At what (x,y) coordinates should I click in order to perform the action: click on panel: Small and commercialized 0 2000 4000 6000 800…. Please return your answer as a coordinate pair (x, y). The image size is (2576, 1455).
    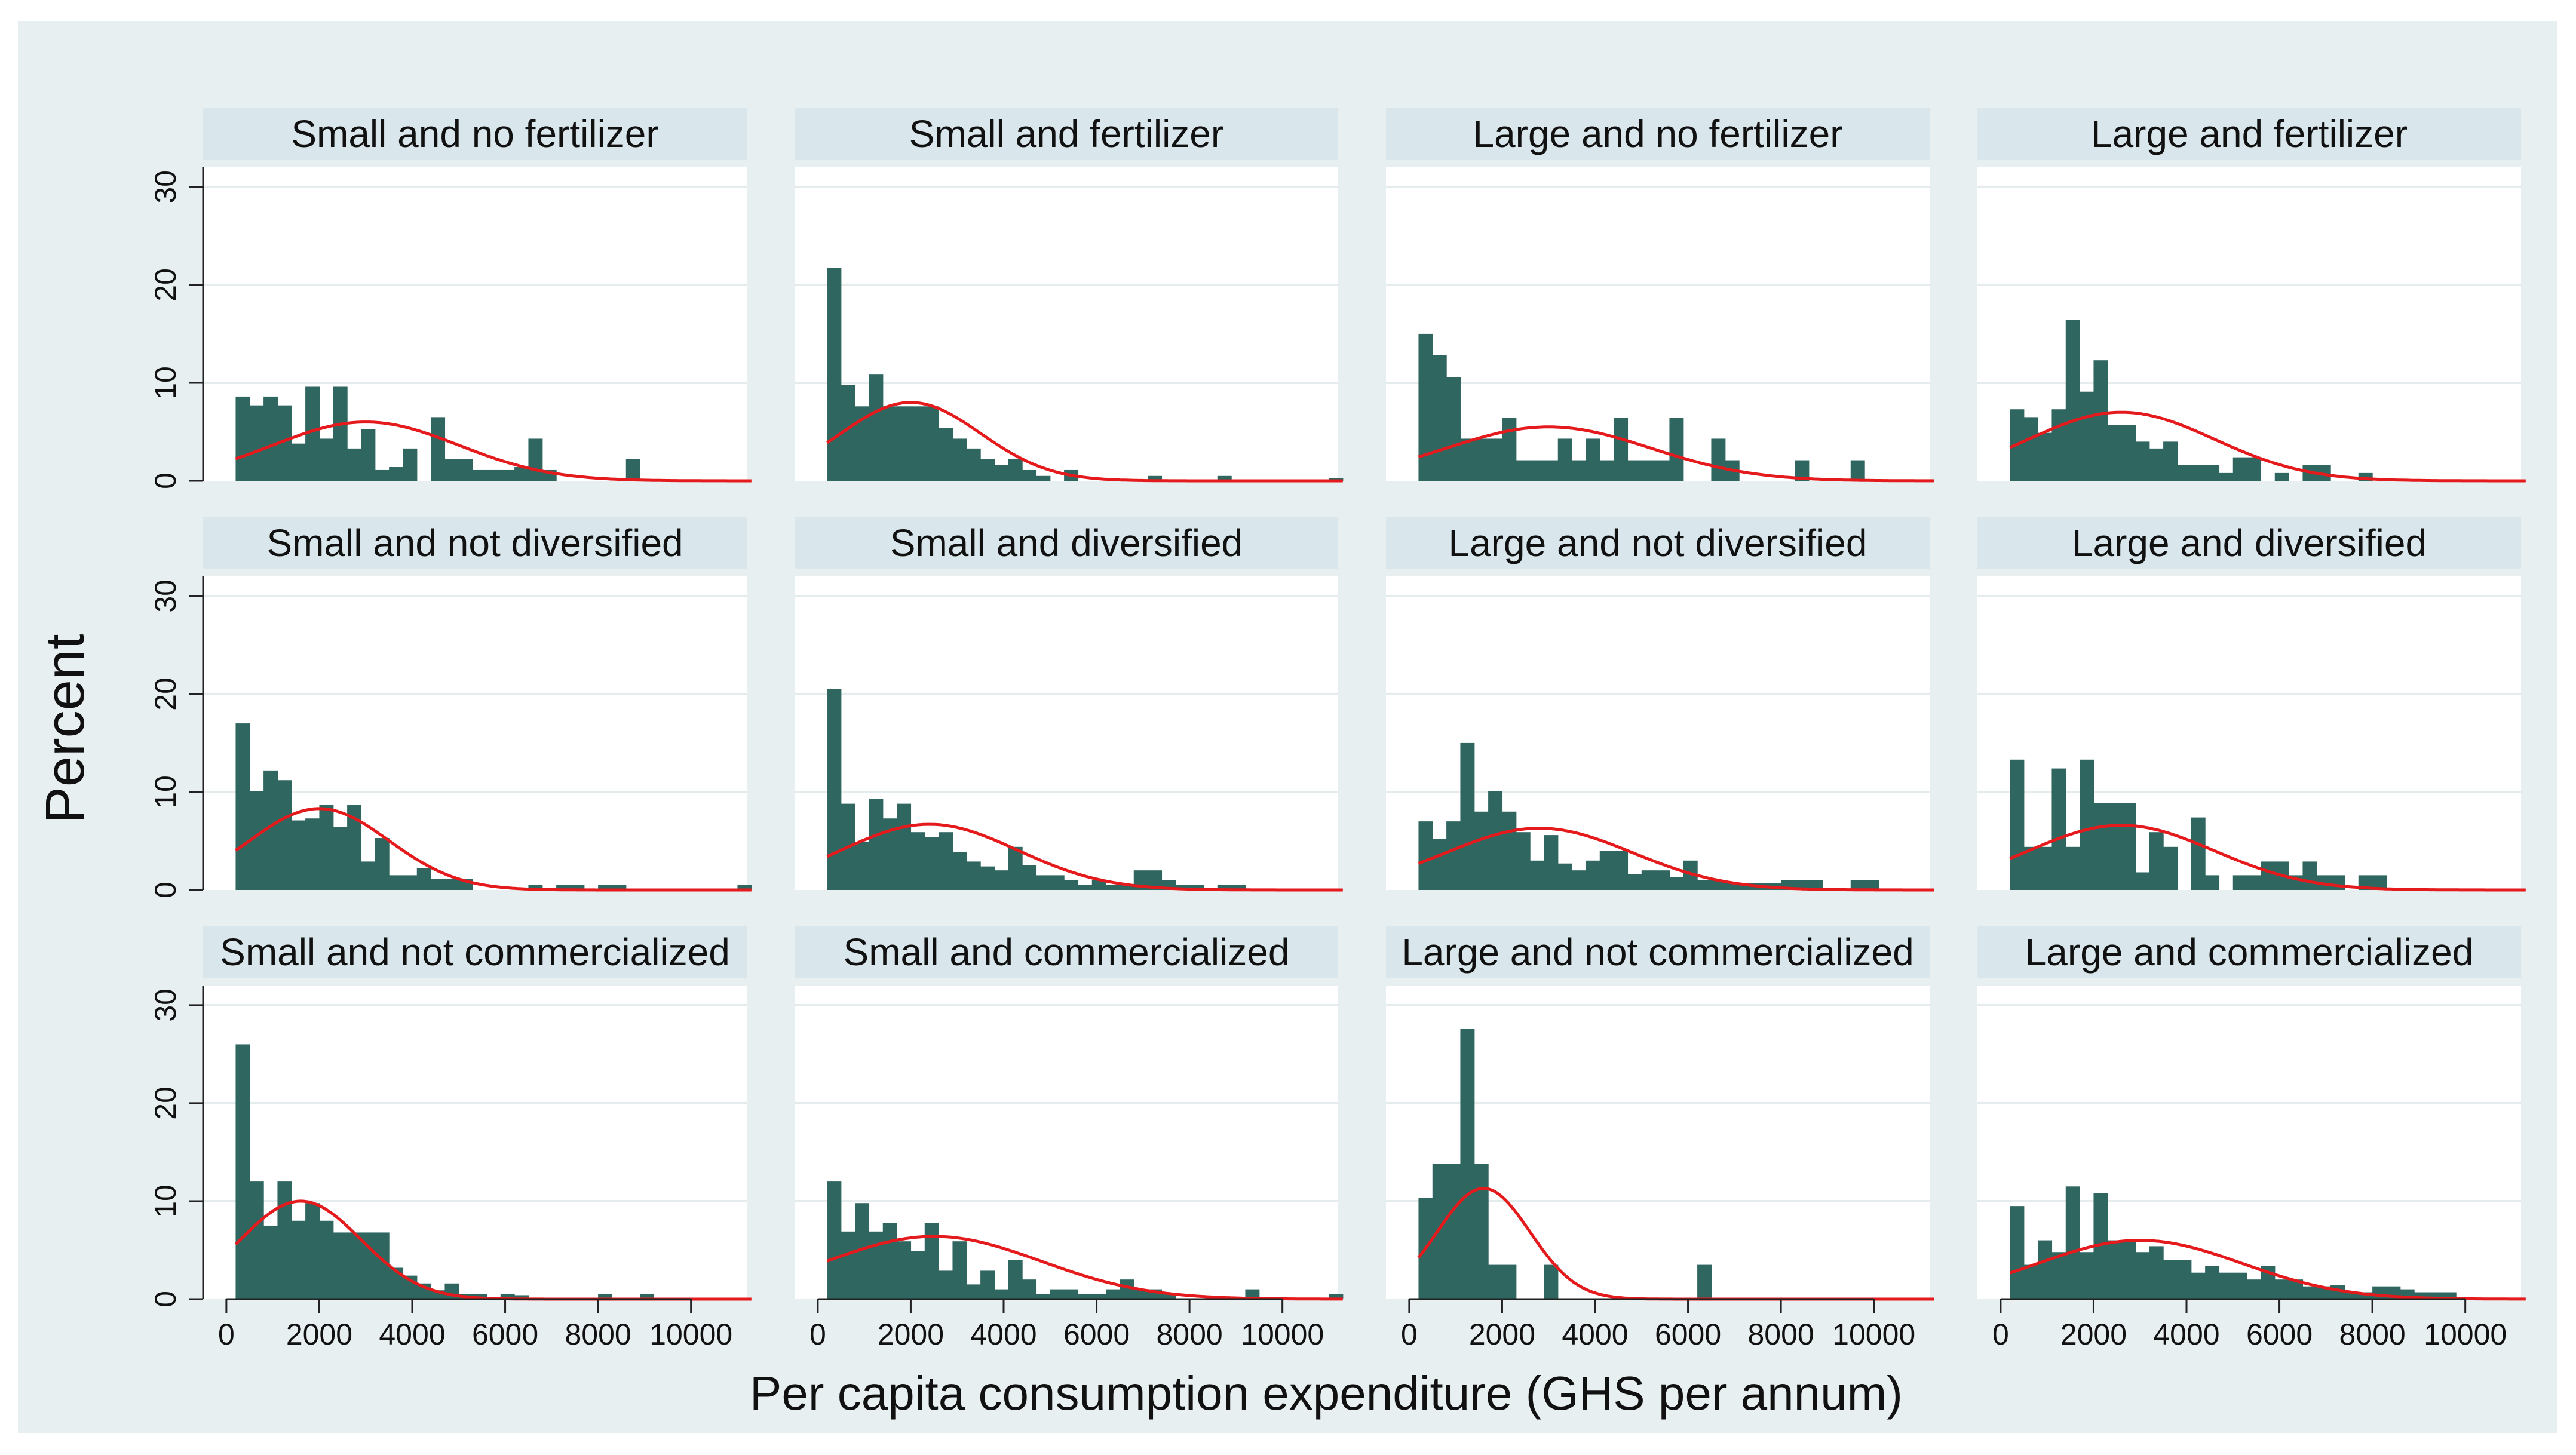
    Looking at the image, I should click on (1069, 1138).